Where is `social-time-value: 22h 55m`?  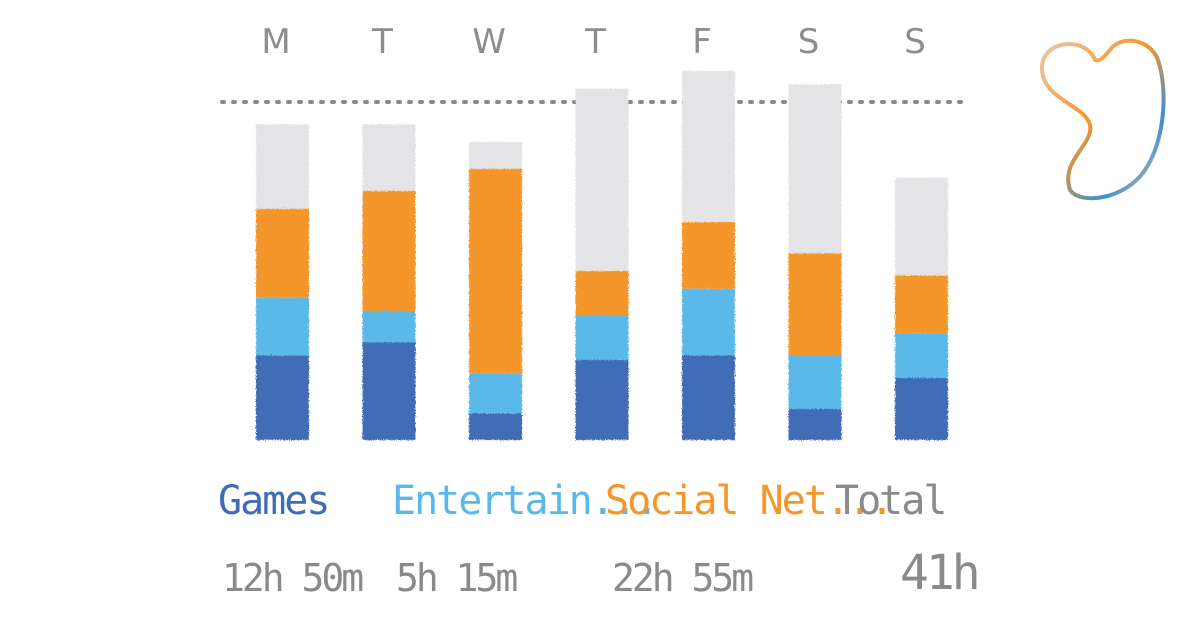 social-time-value: 22h 55m is located at coordinates (683, 578).